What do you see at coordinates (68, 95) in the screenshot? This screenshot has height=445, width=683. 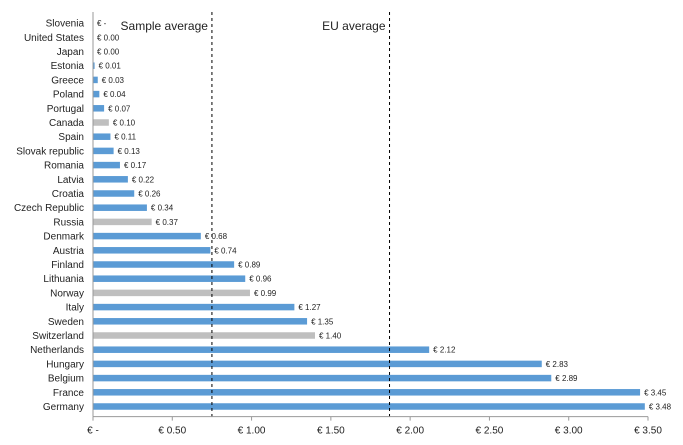 I see `category-label-poland: Poland` at bounding box center [68, 95].